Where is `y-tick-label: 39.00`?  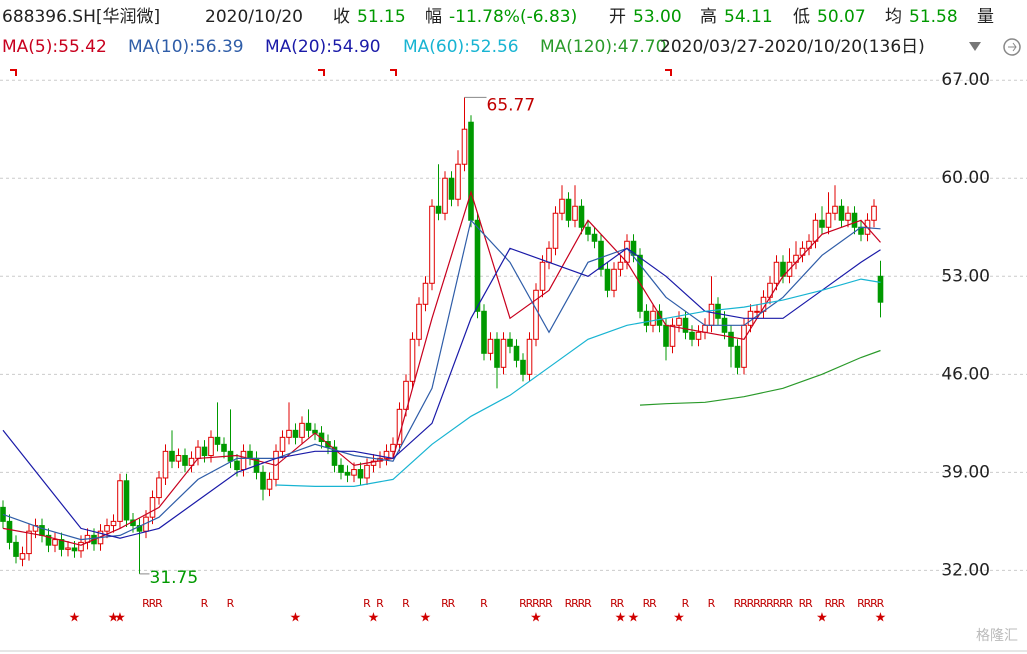 y-tick-label: 39.00 is located at coordinates (965, 472).